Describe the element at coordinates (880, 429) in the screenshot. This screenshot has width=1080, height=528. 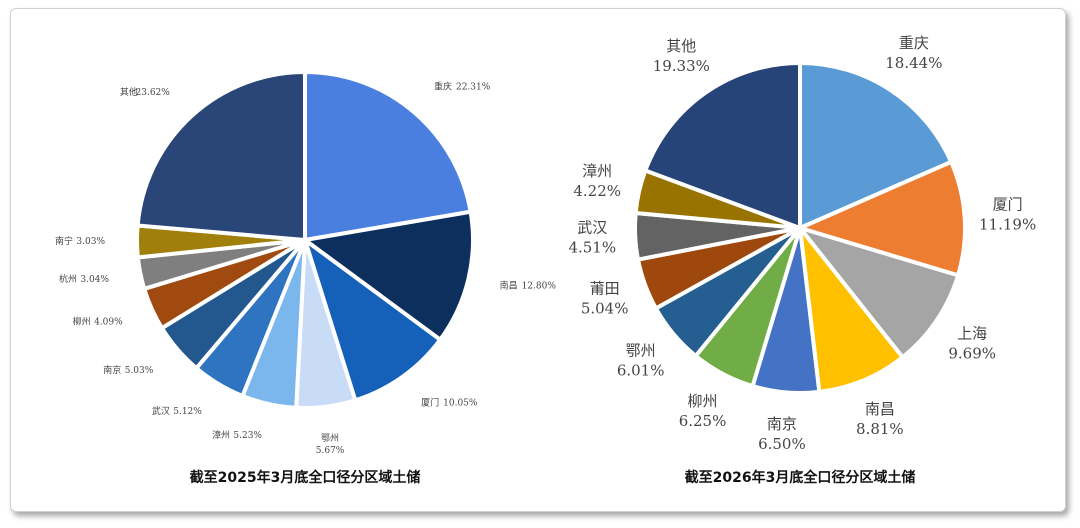
I see `value-label: 8.81%` at that location.